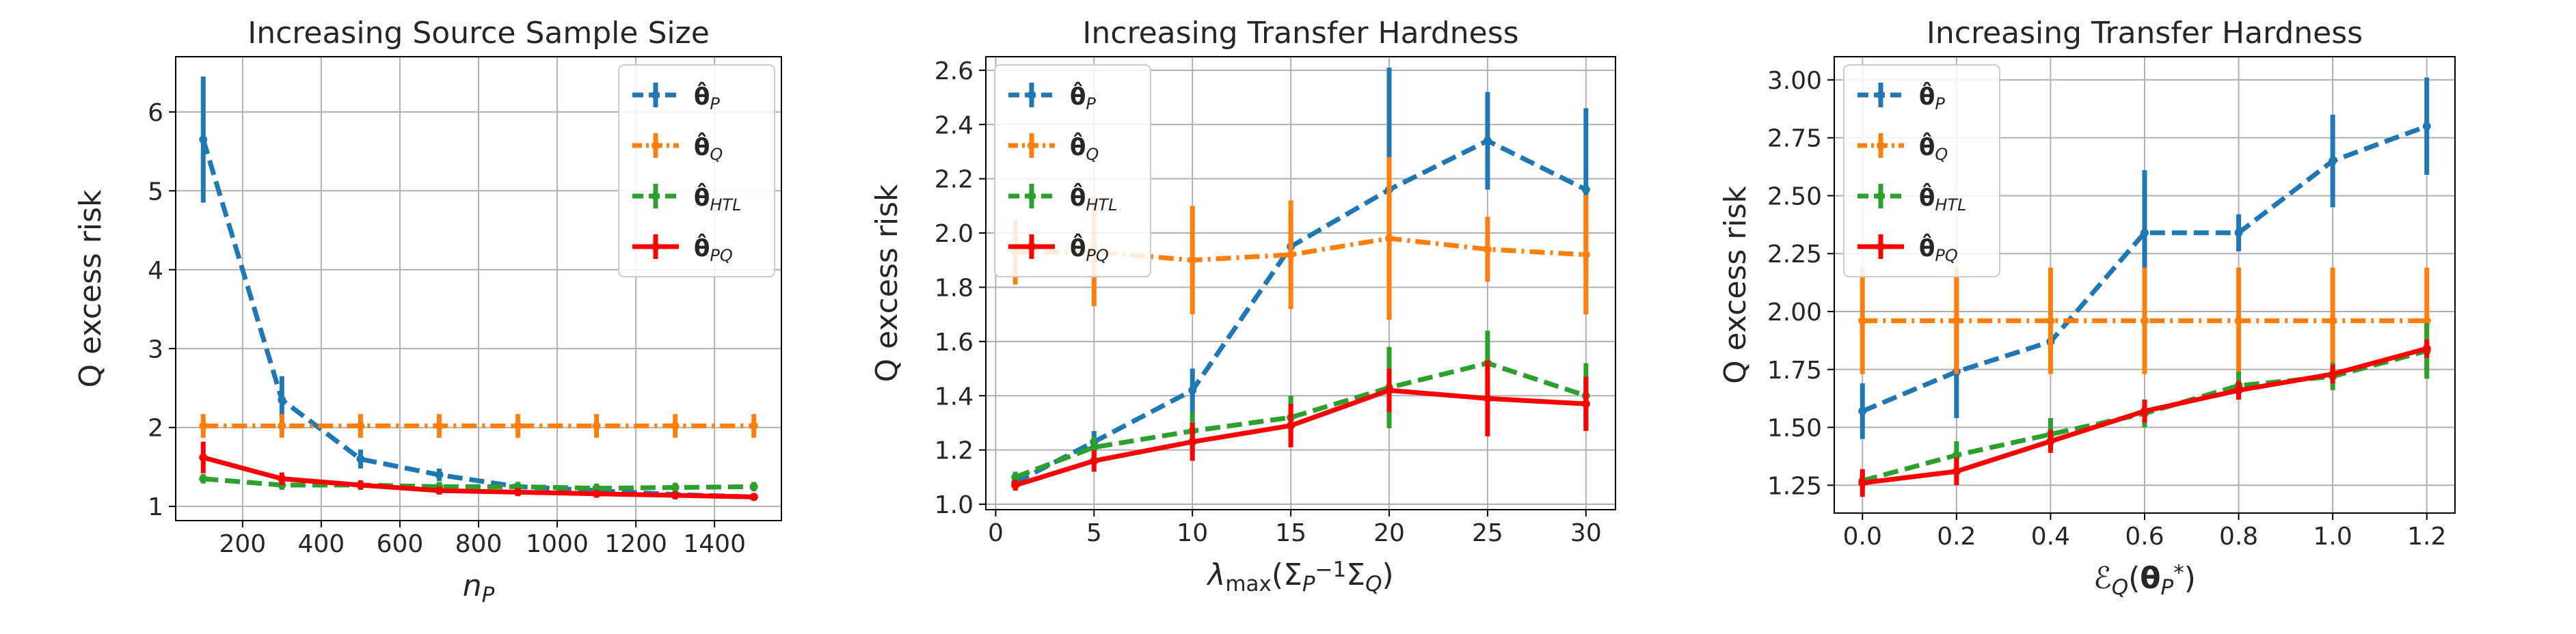  Describe the element at coordinates (1290, 533) in the screenshot. I see `x-tick-label: 15` at that location.